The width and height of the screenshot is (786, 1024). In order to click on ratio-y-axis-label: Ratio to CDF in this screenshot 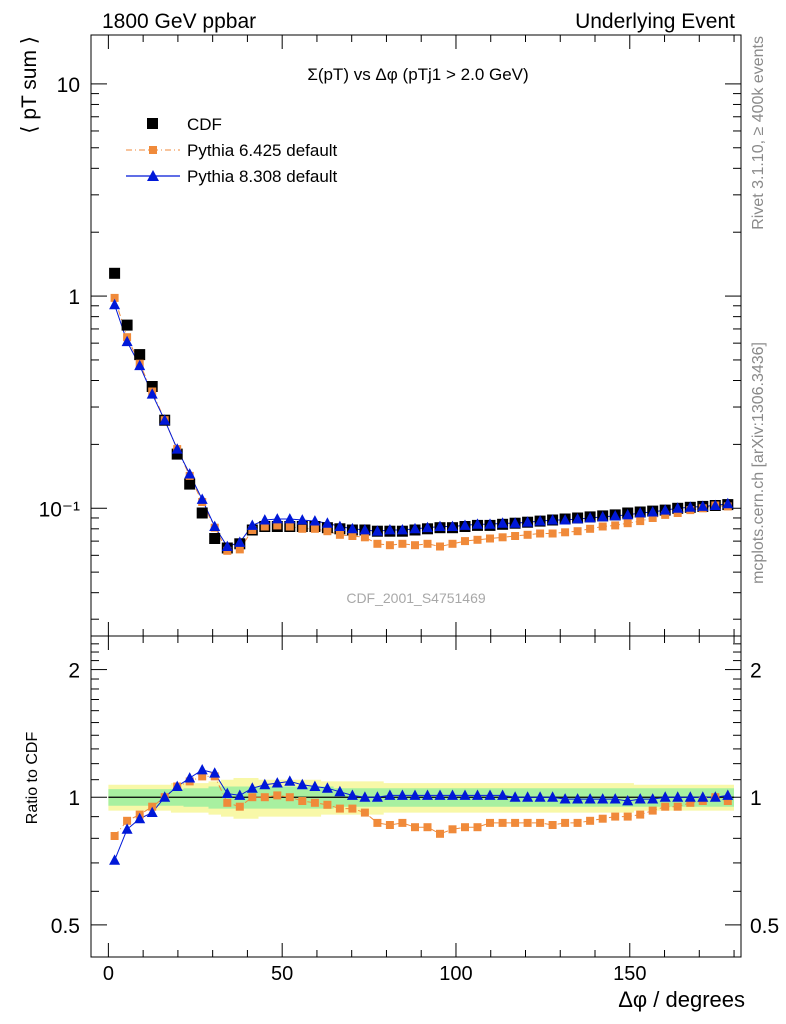, I will do `click(32, 778)`.